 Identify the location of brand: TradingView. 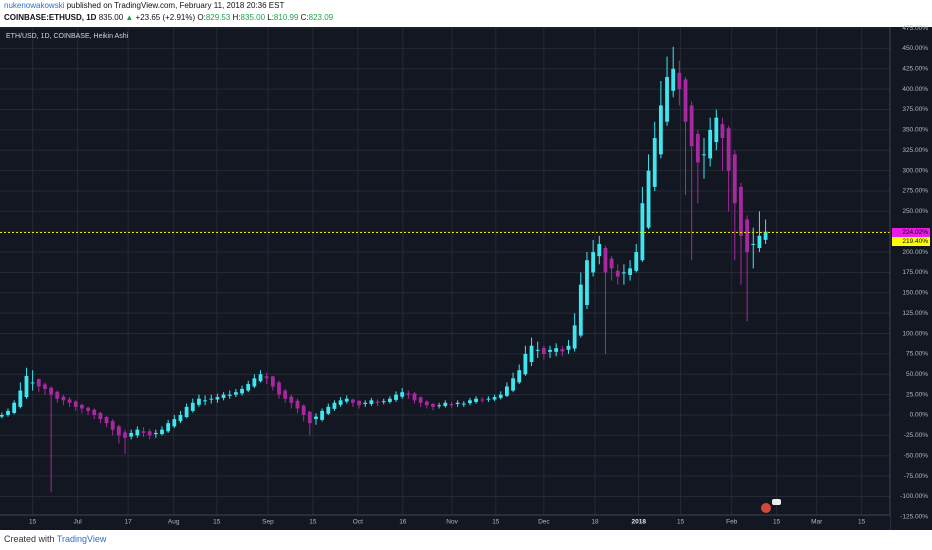
(81, 539).